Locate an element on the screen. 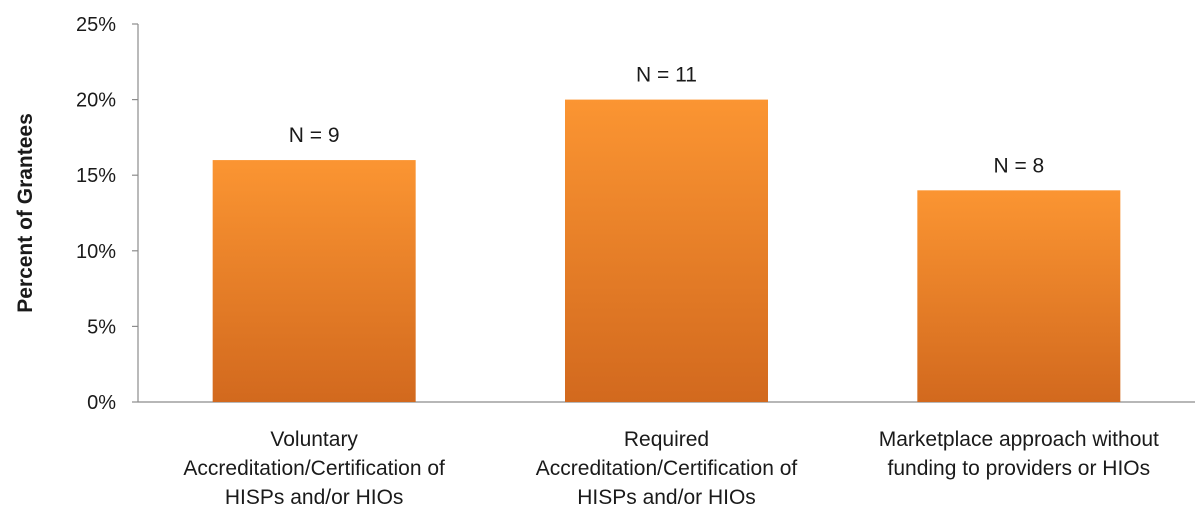  y-tick-label: 25% is located at coordinates (96, 25).